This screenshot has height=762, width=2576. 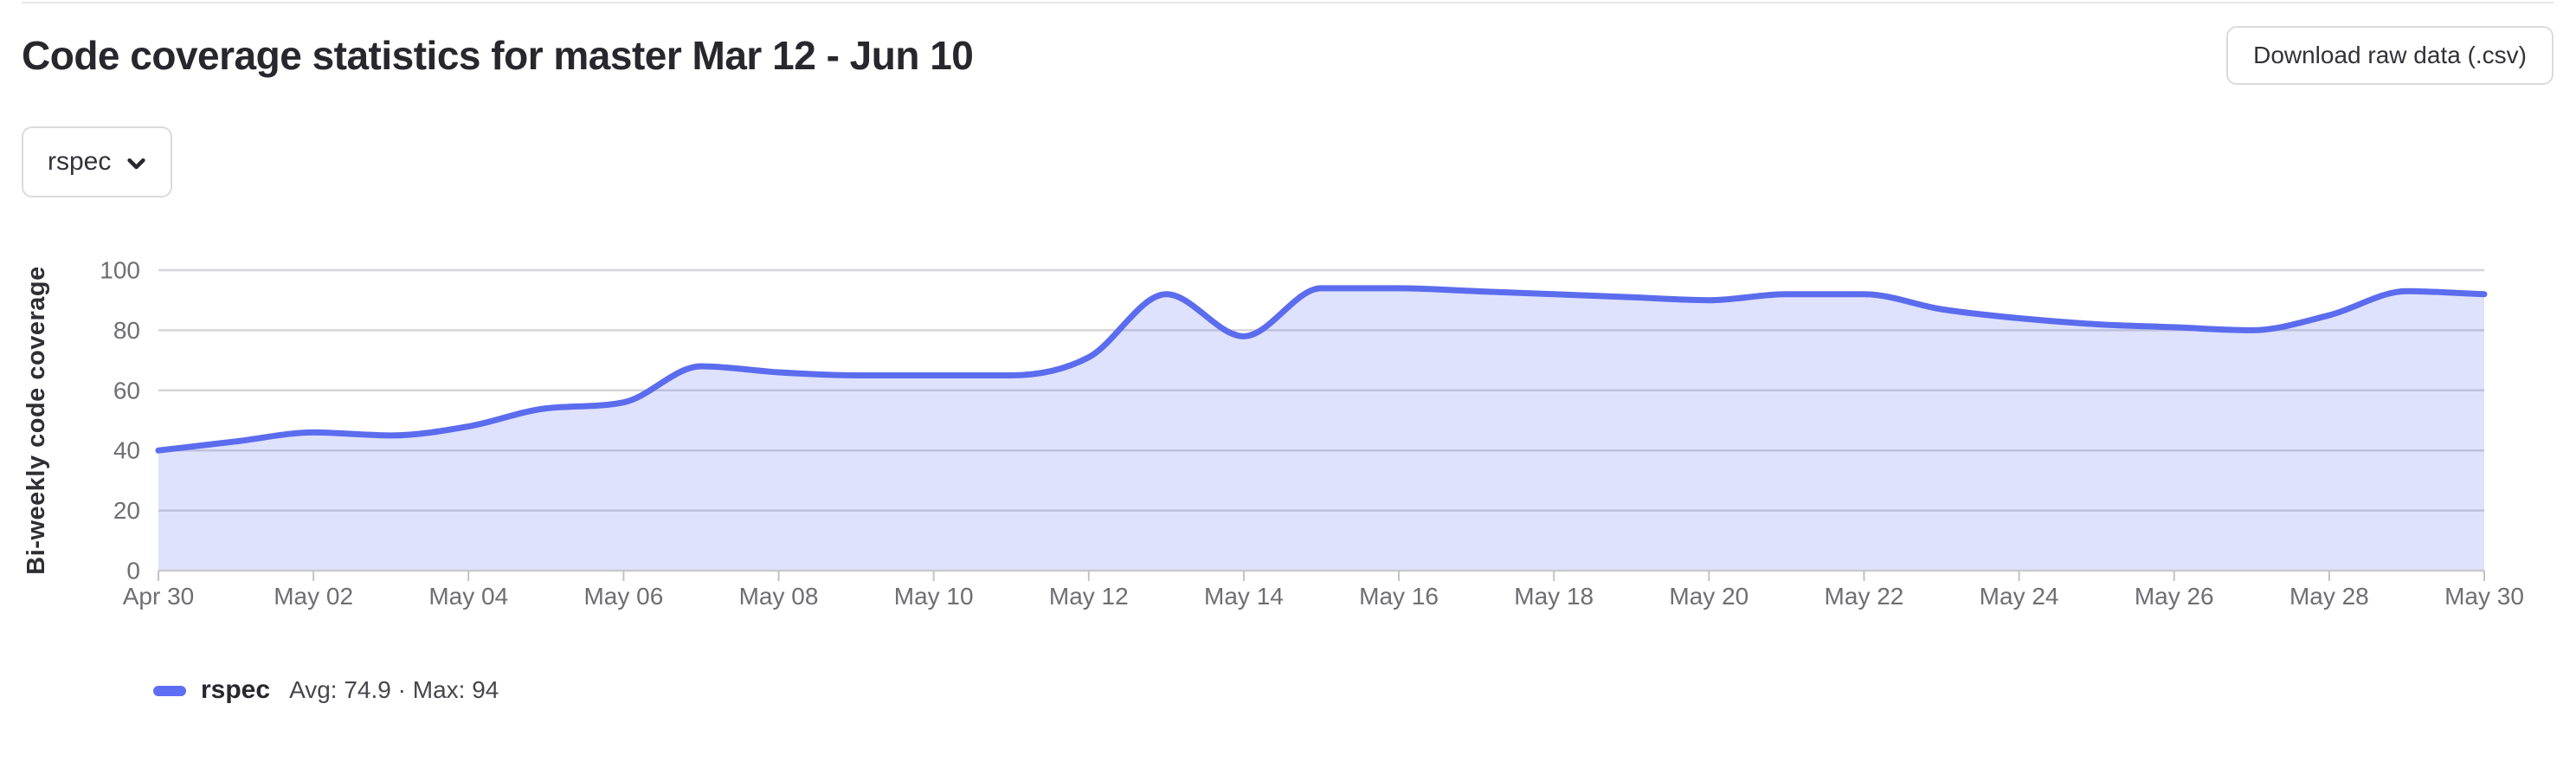 I want to click on x-tick-label: May 28, so click(x=2329, y=597).